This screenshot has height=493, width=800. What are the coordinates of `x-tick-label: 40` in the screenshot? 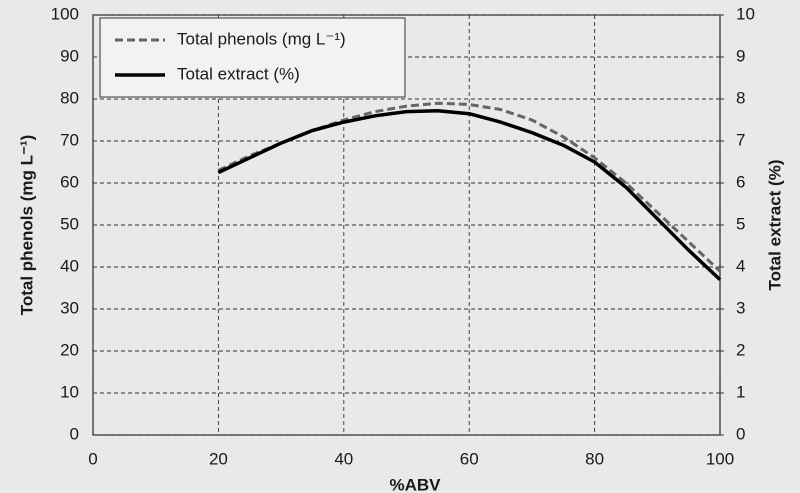 It's located at (343, 458).